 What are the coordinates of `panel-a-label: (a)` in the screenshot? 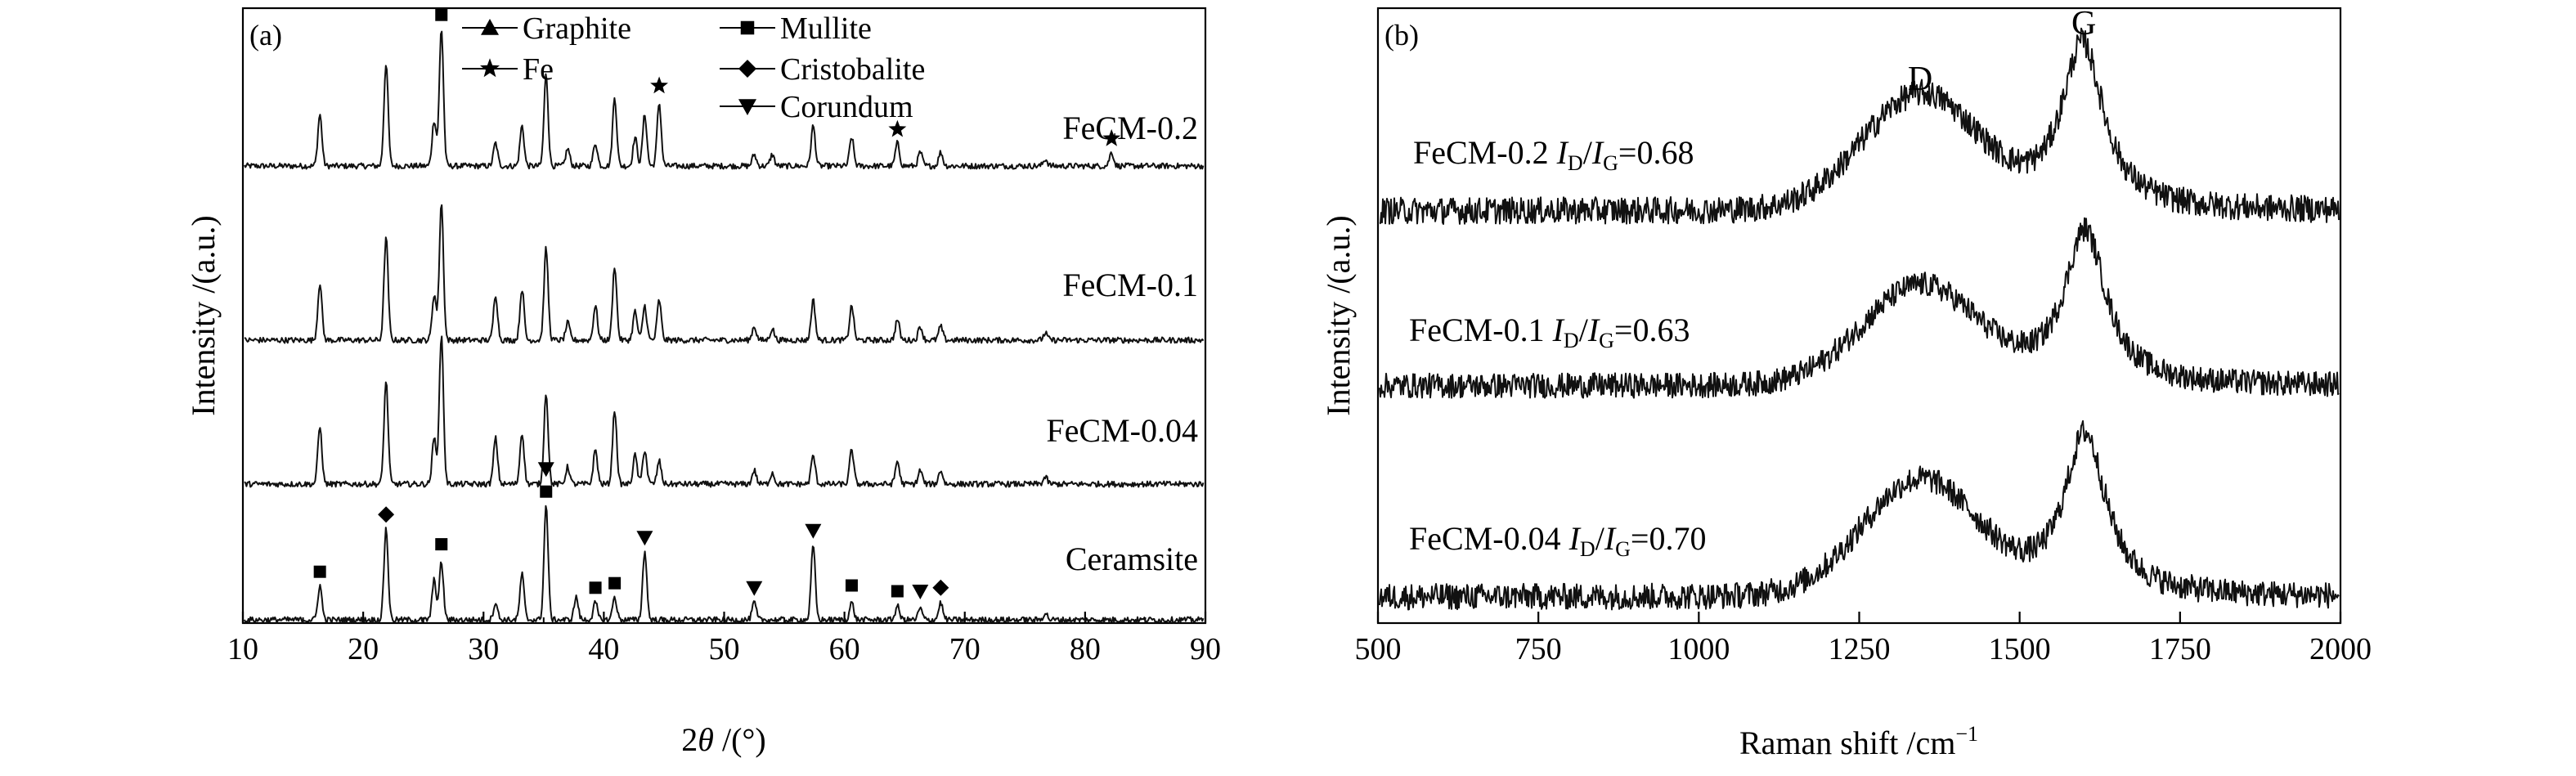 It's located at (265, 36).